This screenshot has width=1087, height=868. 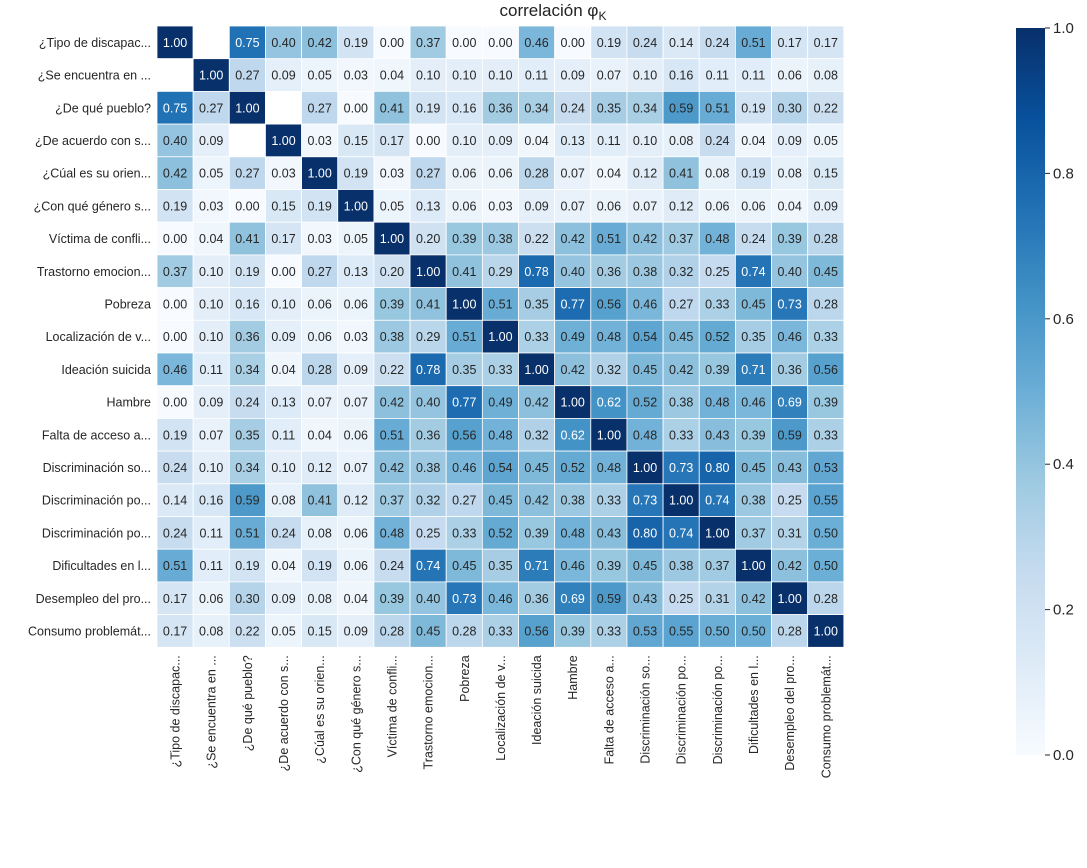 I want to click on cell-value-label: 0.74, so click(x=681, y=533).